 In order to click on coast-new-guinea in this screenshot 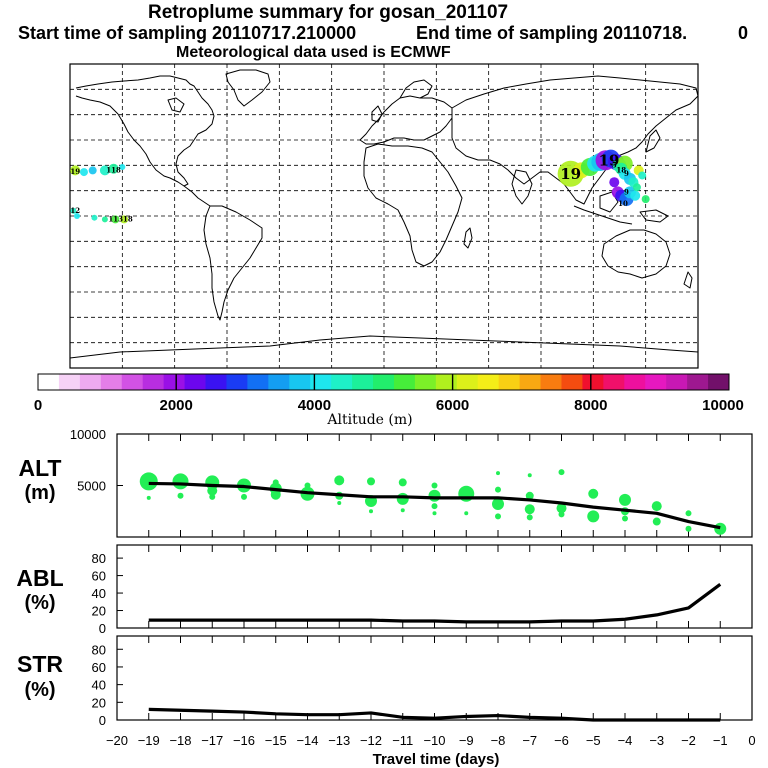, I will do `click(654, 216)`.